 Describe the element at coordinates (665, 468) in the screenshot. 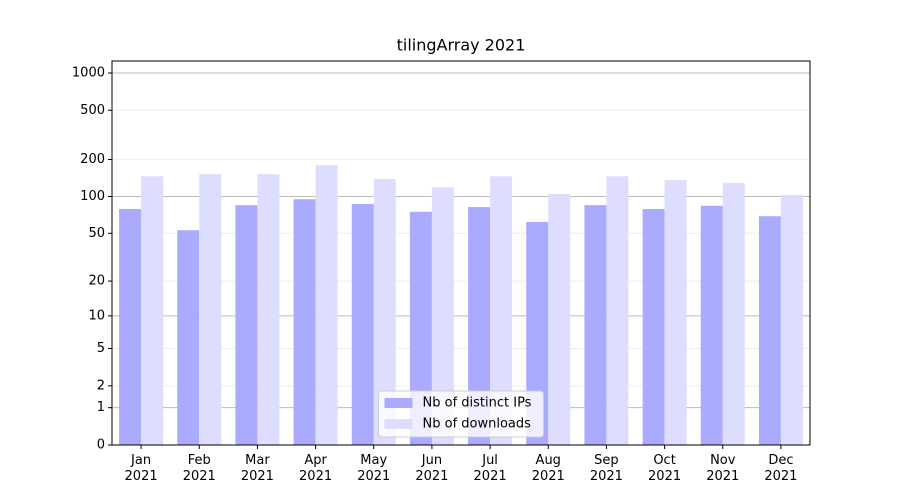

I see `x-tick-label: Oct 2021` at that location.